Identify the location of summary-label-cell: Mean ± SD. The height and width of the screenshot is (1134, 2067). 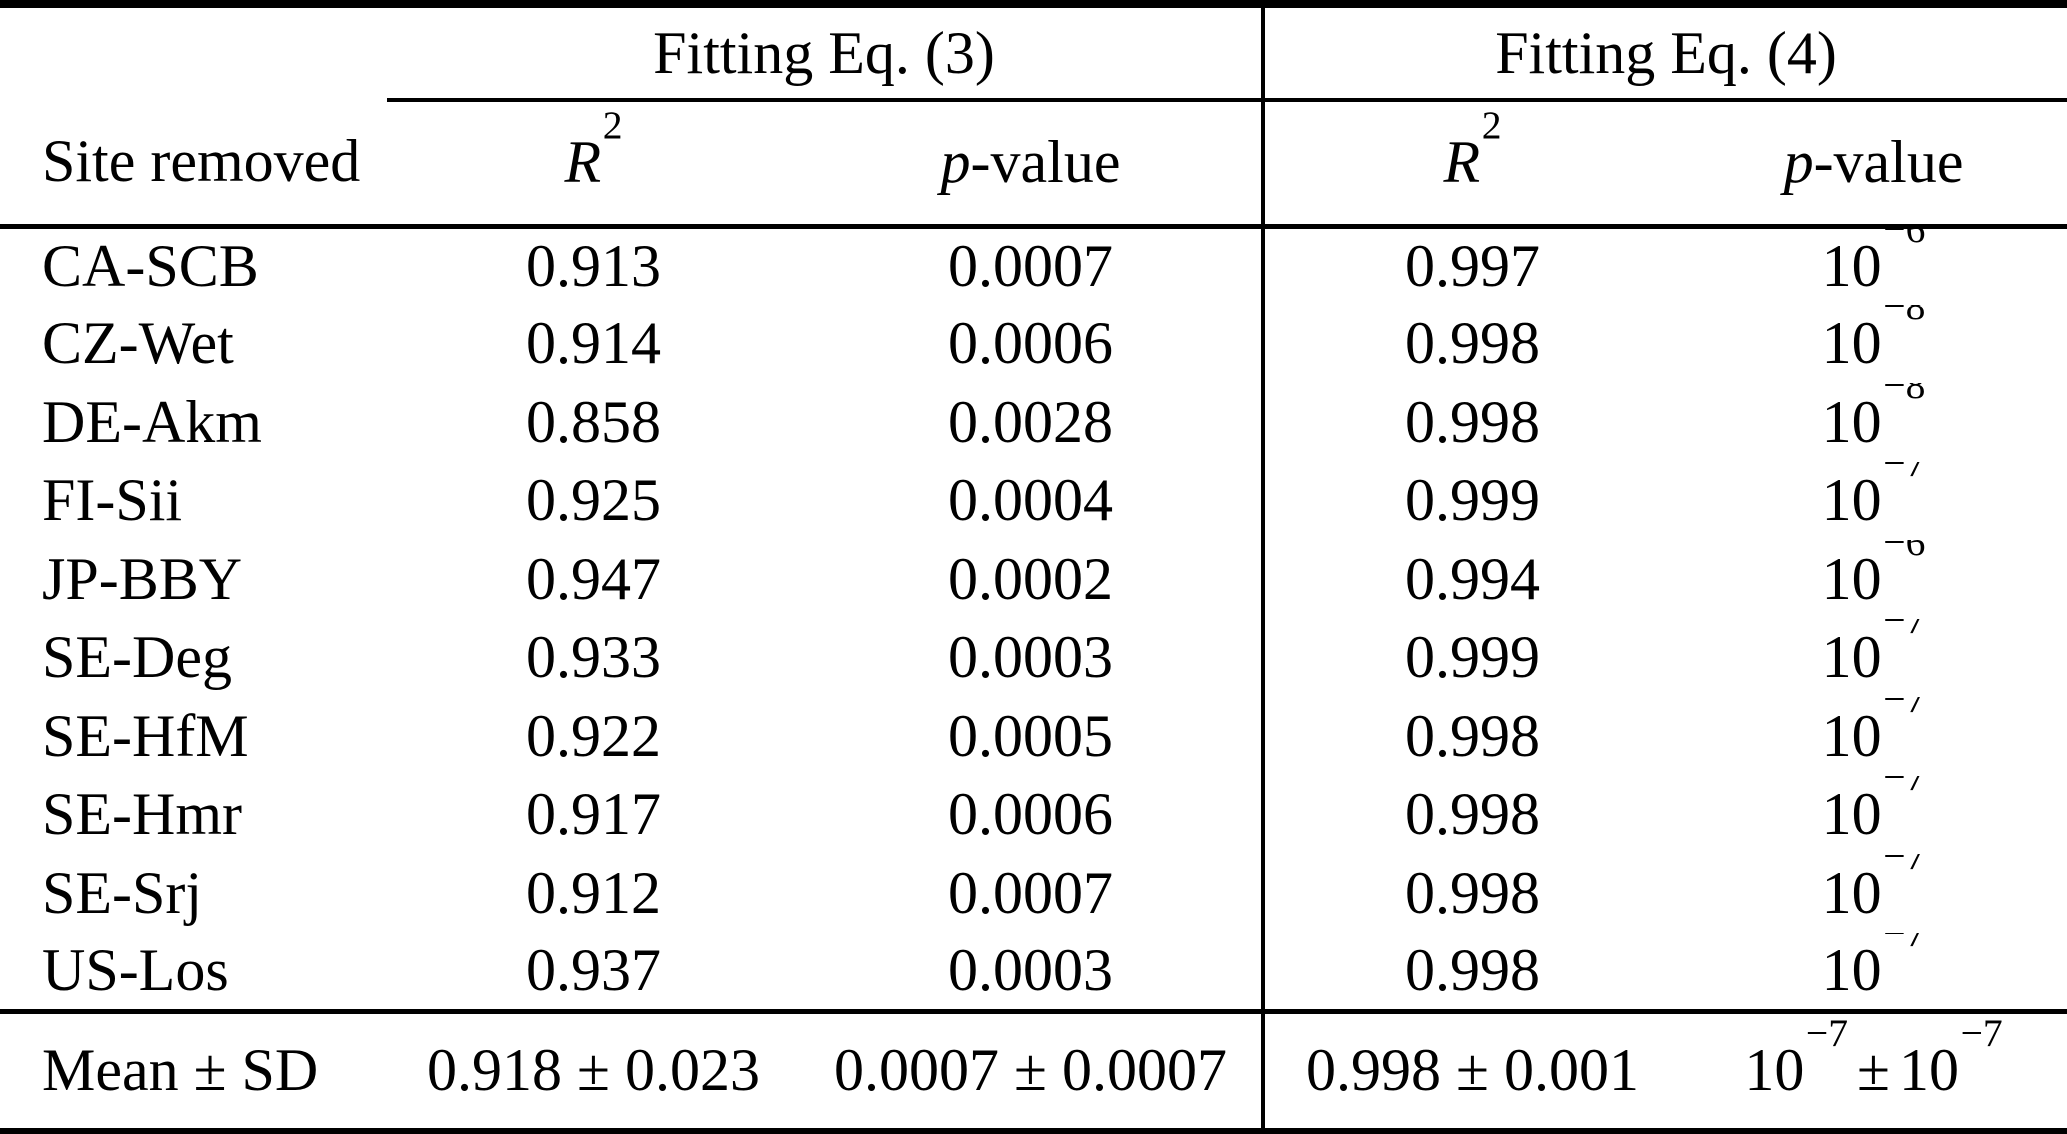
(193, 1069).